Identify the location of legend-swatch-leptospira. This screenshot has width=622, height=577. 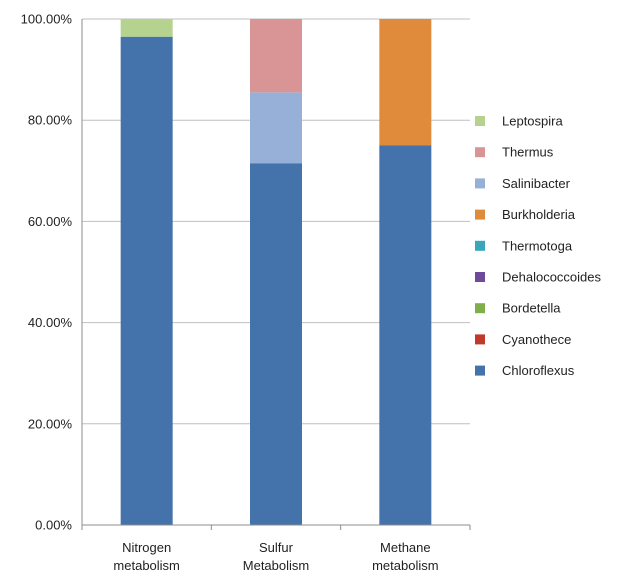
(480, 121).